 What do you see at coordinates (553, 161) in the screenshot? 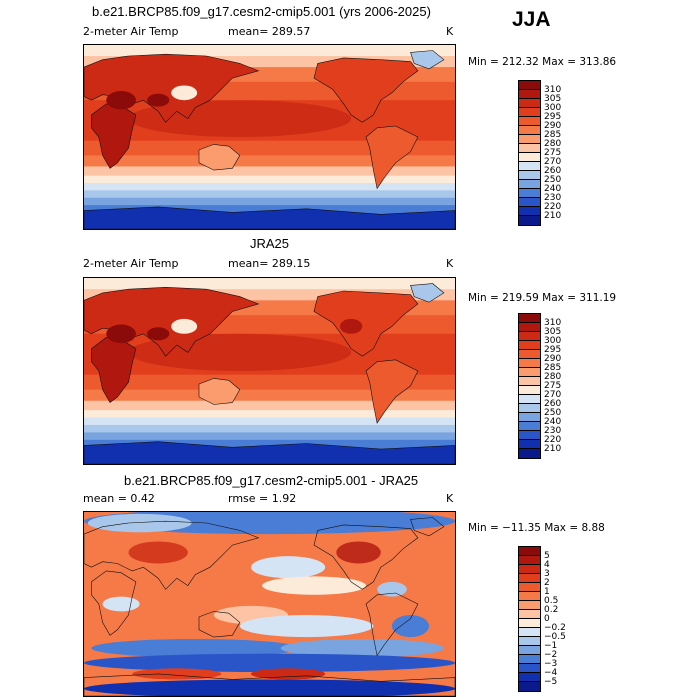
I see `colorbar-tick-label: 270` at bounding box center [553, 161].